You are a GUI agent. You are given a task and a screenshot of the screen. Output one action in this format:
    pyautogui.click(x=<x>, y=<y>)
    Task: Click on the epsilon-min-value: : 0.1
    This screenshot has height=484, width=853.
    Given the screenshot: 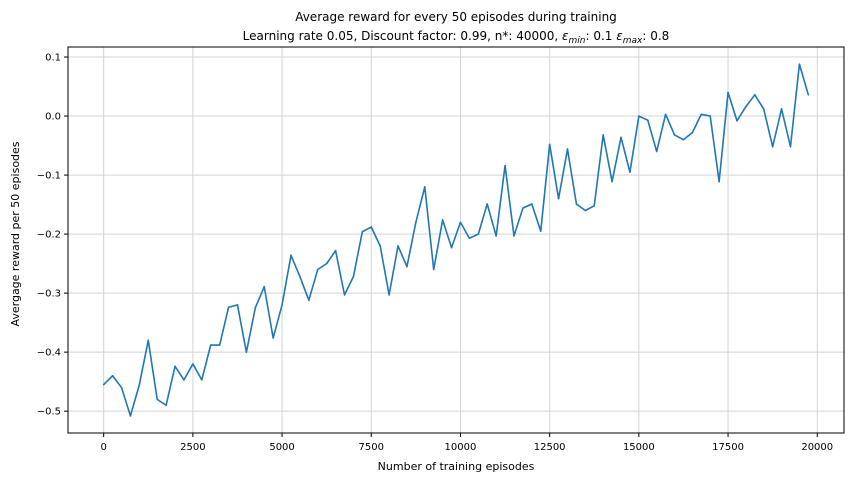 What is the action you would take?
    pyautogui.click(x=601, y=36)
    